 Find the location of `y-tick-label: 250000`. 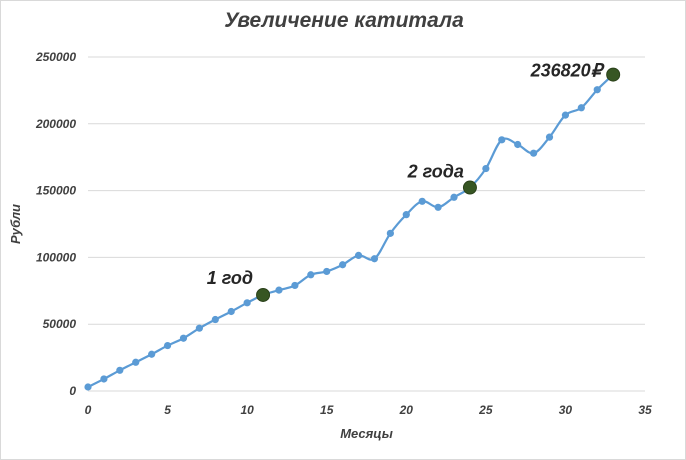

y-tick-label: 250000 is located at coordinates (55, 57).